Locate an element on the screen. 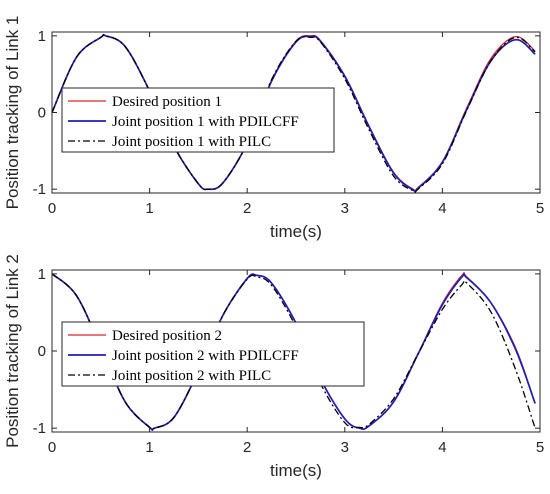 Image resolution: width=550 pixels, height=494 pixels. y-axis-label: Position tracking of Link 2 is located at coordinates (12, 351).